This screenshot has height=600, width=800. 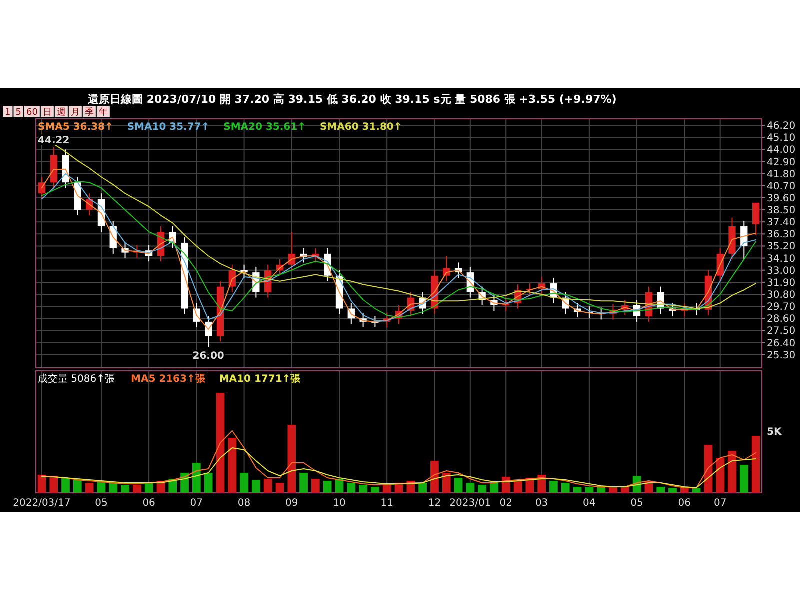 I want to click on y-tick-label: 30.80, so click(x=781, y=296).